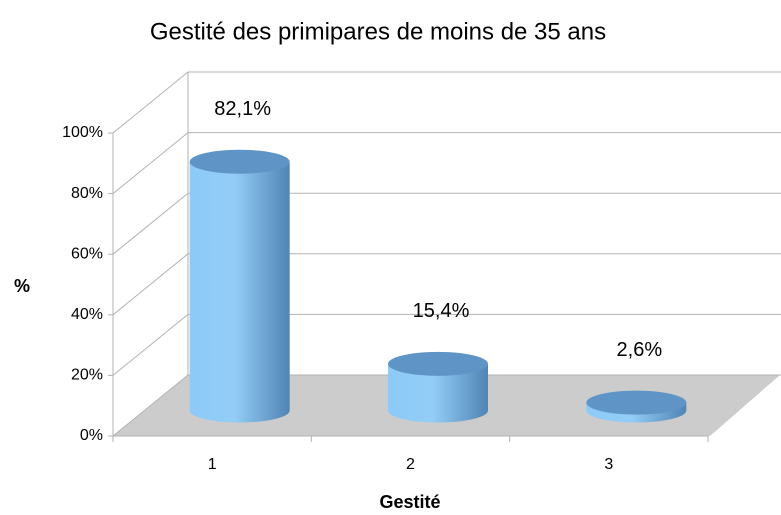 The width and height of the screenshot is (781, 515). Describe the element at coordinates (87, 375) in the screenshot. I see `y-tick-label: 20%` at that location.